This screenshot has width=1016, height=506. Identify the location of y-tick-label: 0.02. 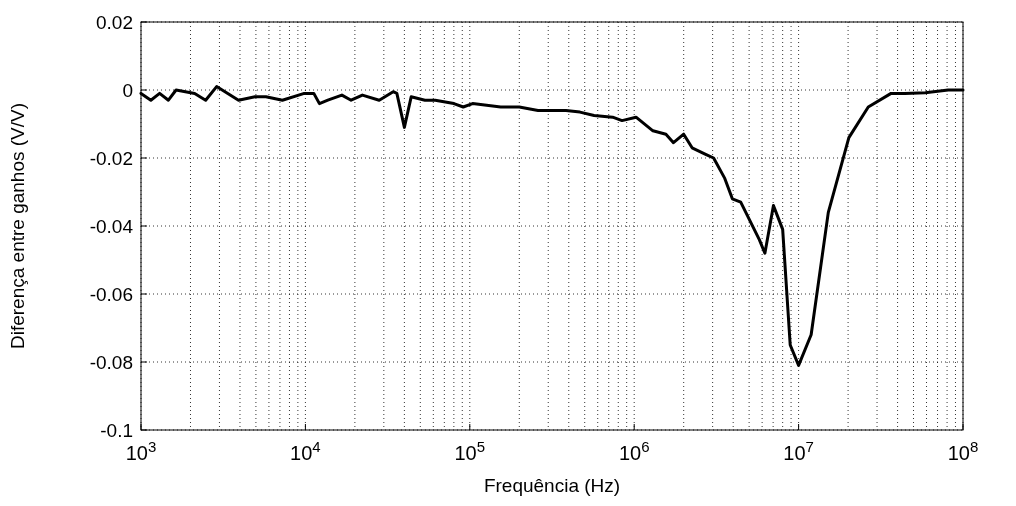
(114, 22).